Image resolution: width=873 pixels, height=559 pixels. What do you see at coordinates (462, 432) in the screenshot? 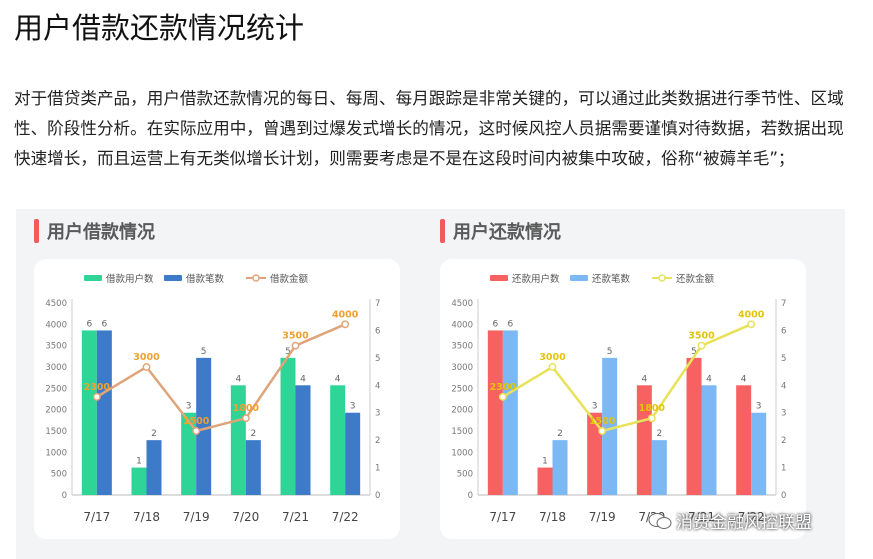
I see `left-tick-label: 1500` at bounding box center [462, 432].